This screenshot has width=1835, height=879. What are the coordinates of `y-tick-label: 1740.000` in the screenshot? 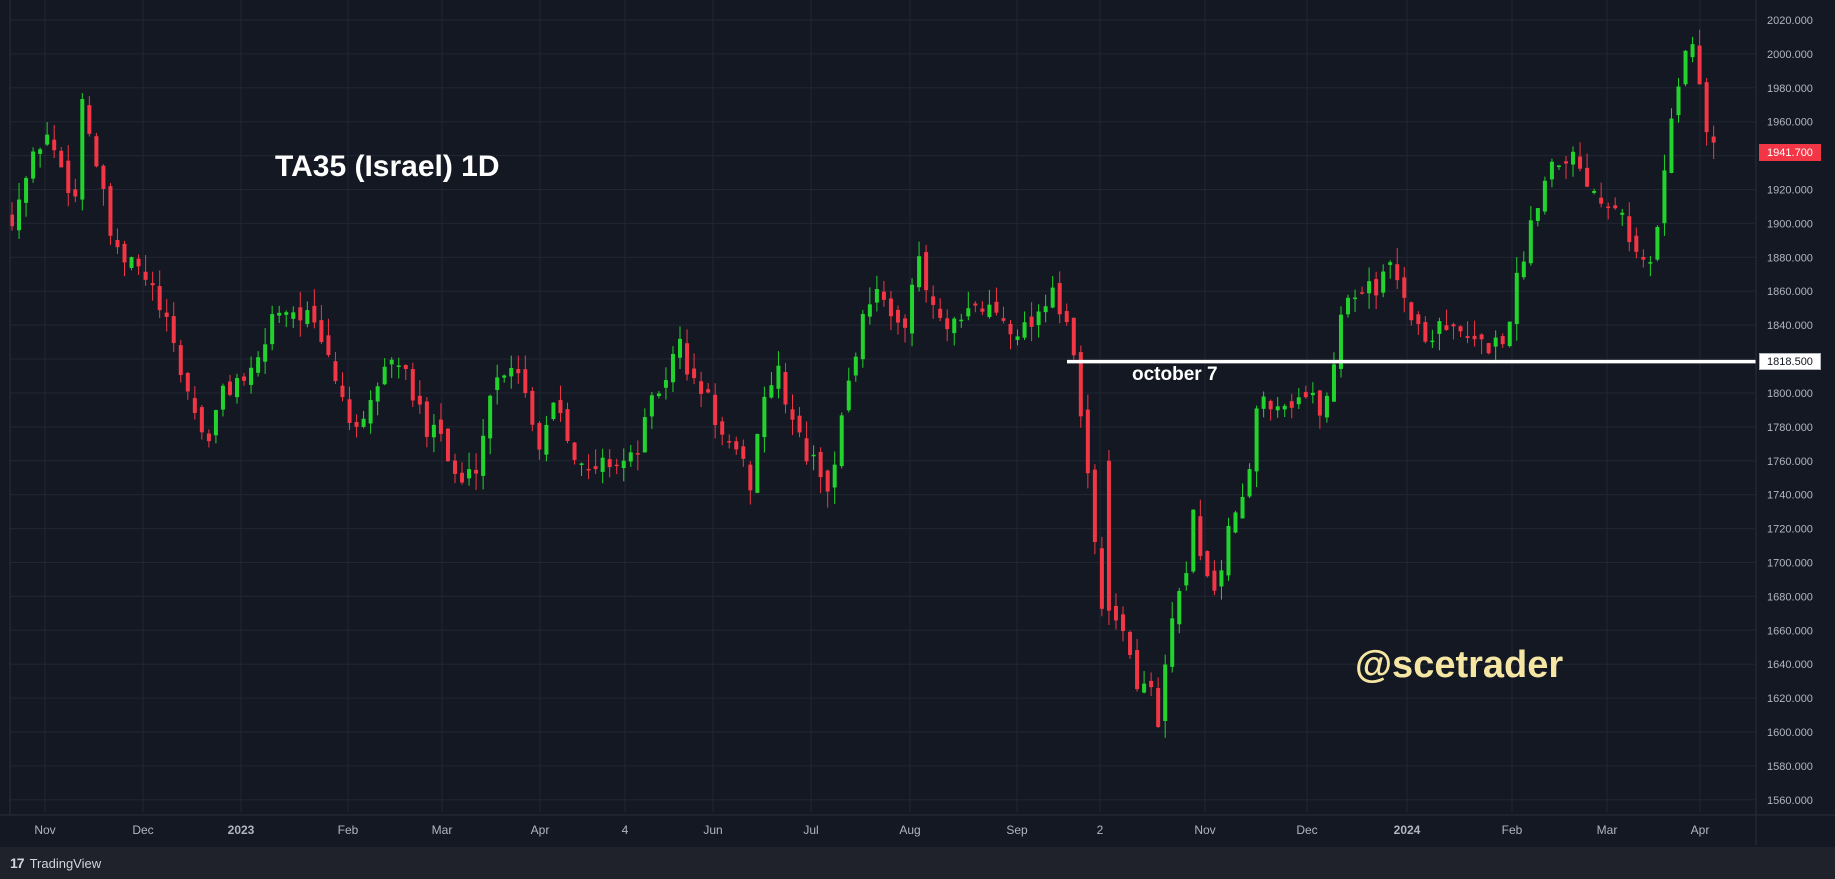 It's located at (1790, 496).